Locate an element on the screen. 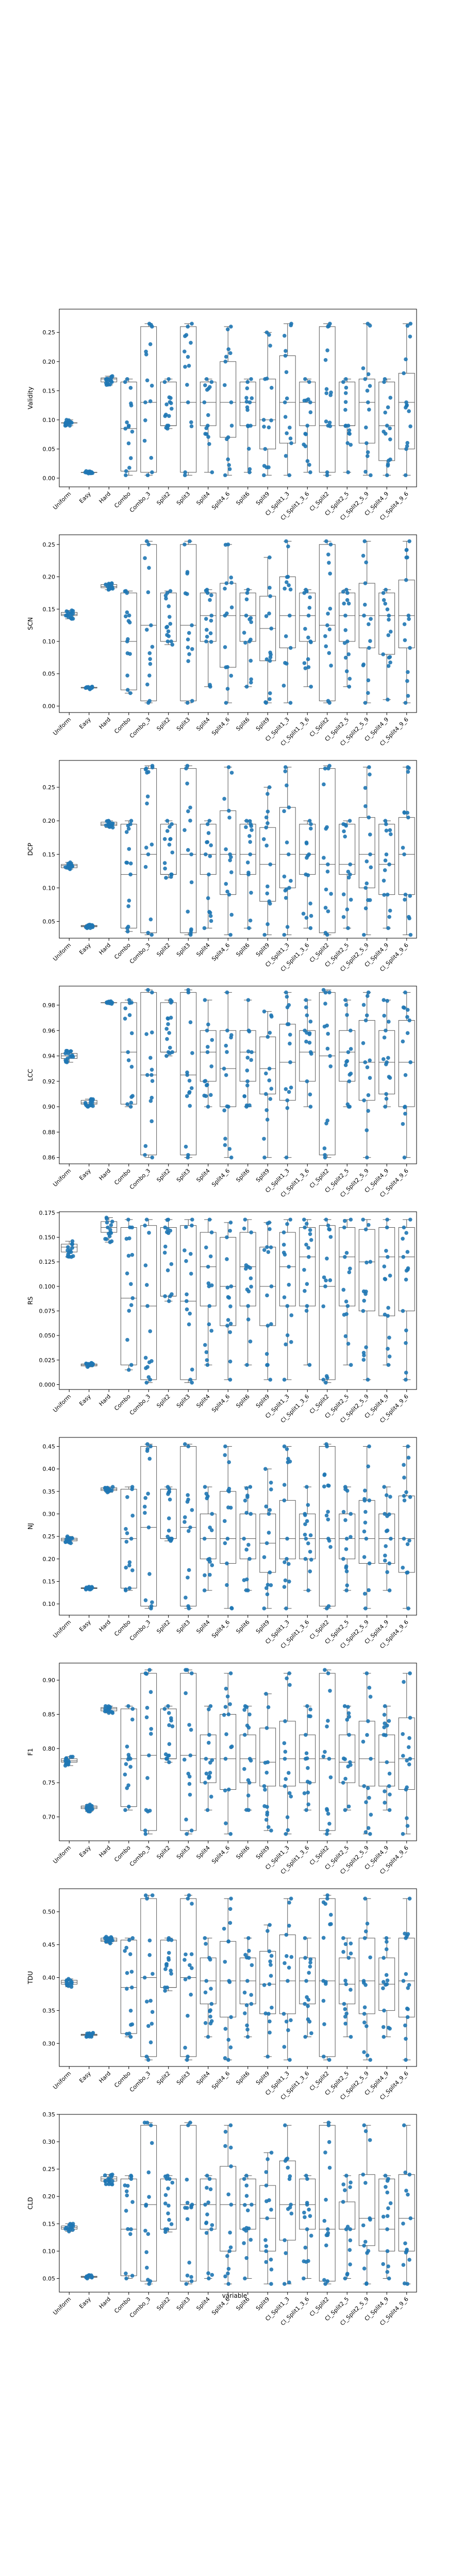 Image resolution: width=464 pixels, height=2576 pixels. x-tick-label: Hard is located at coordinates (105, 1400).